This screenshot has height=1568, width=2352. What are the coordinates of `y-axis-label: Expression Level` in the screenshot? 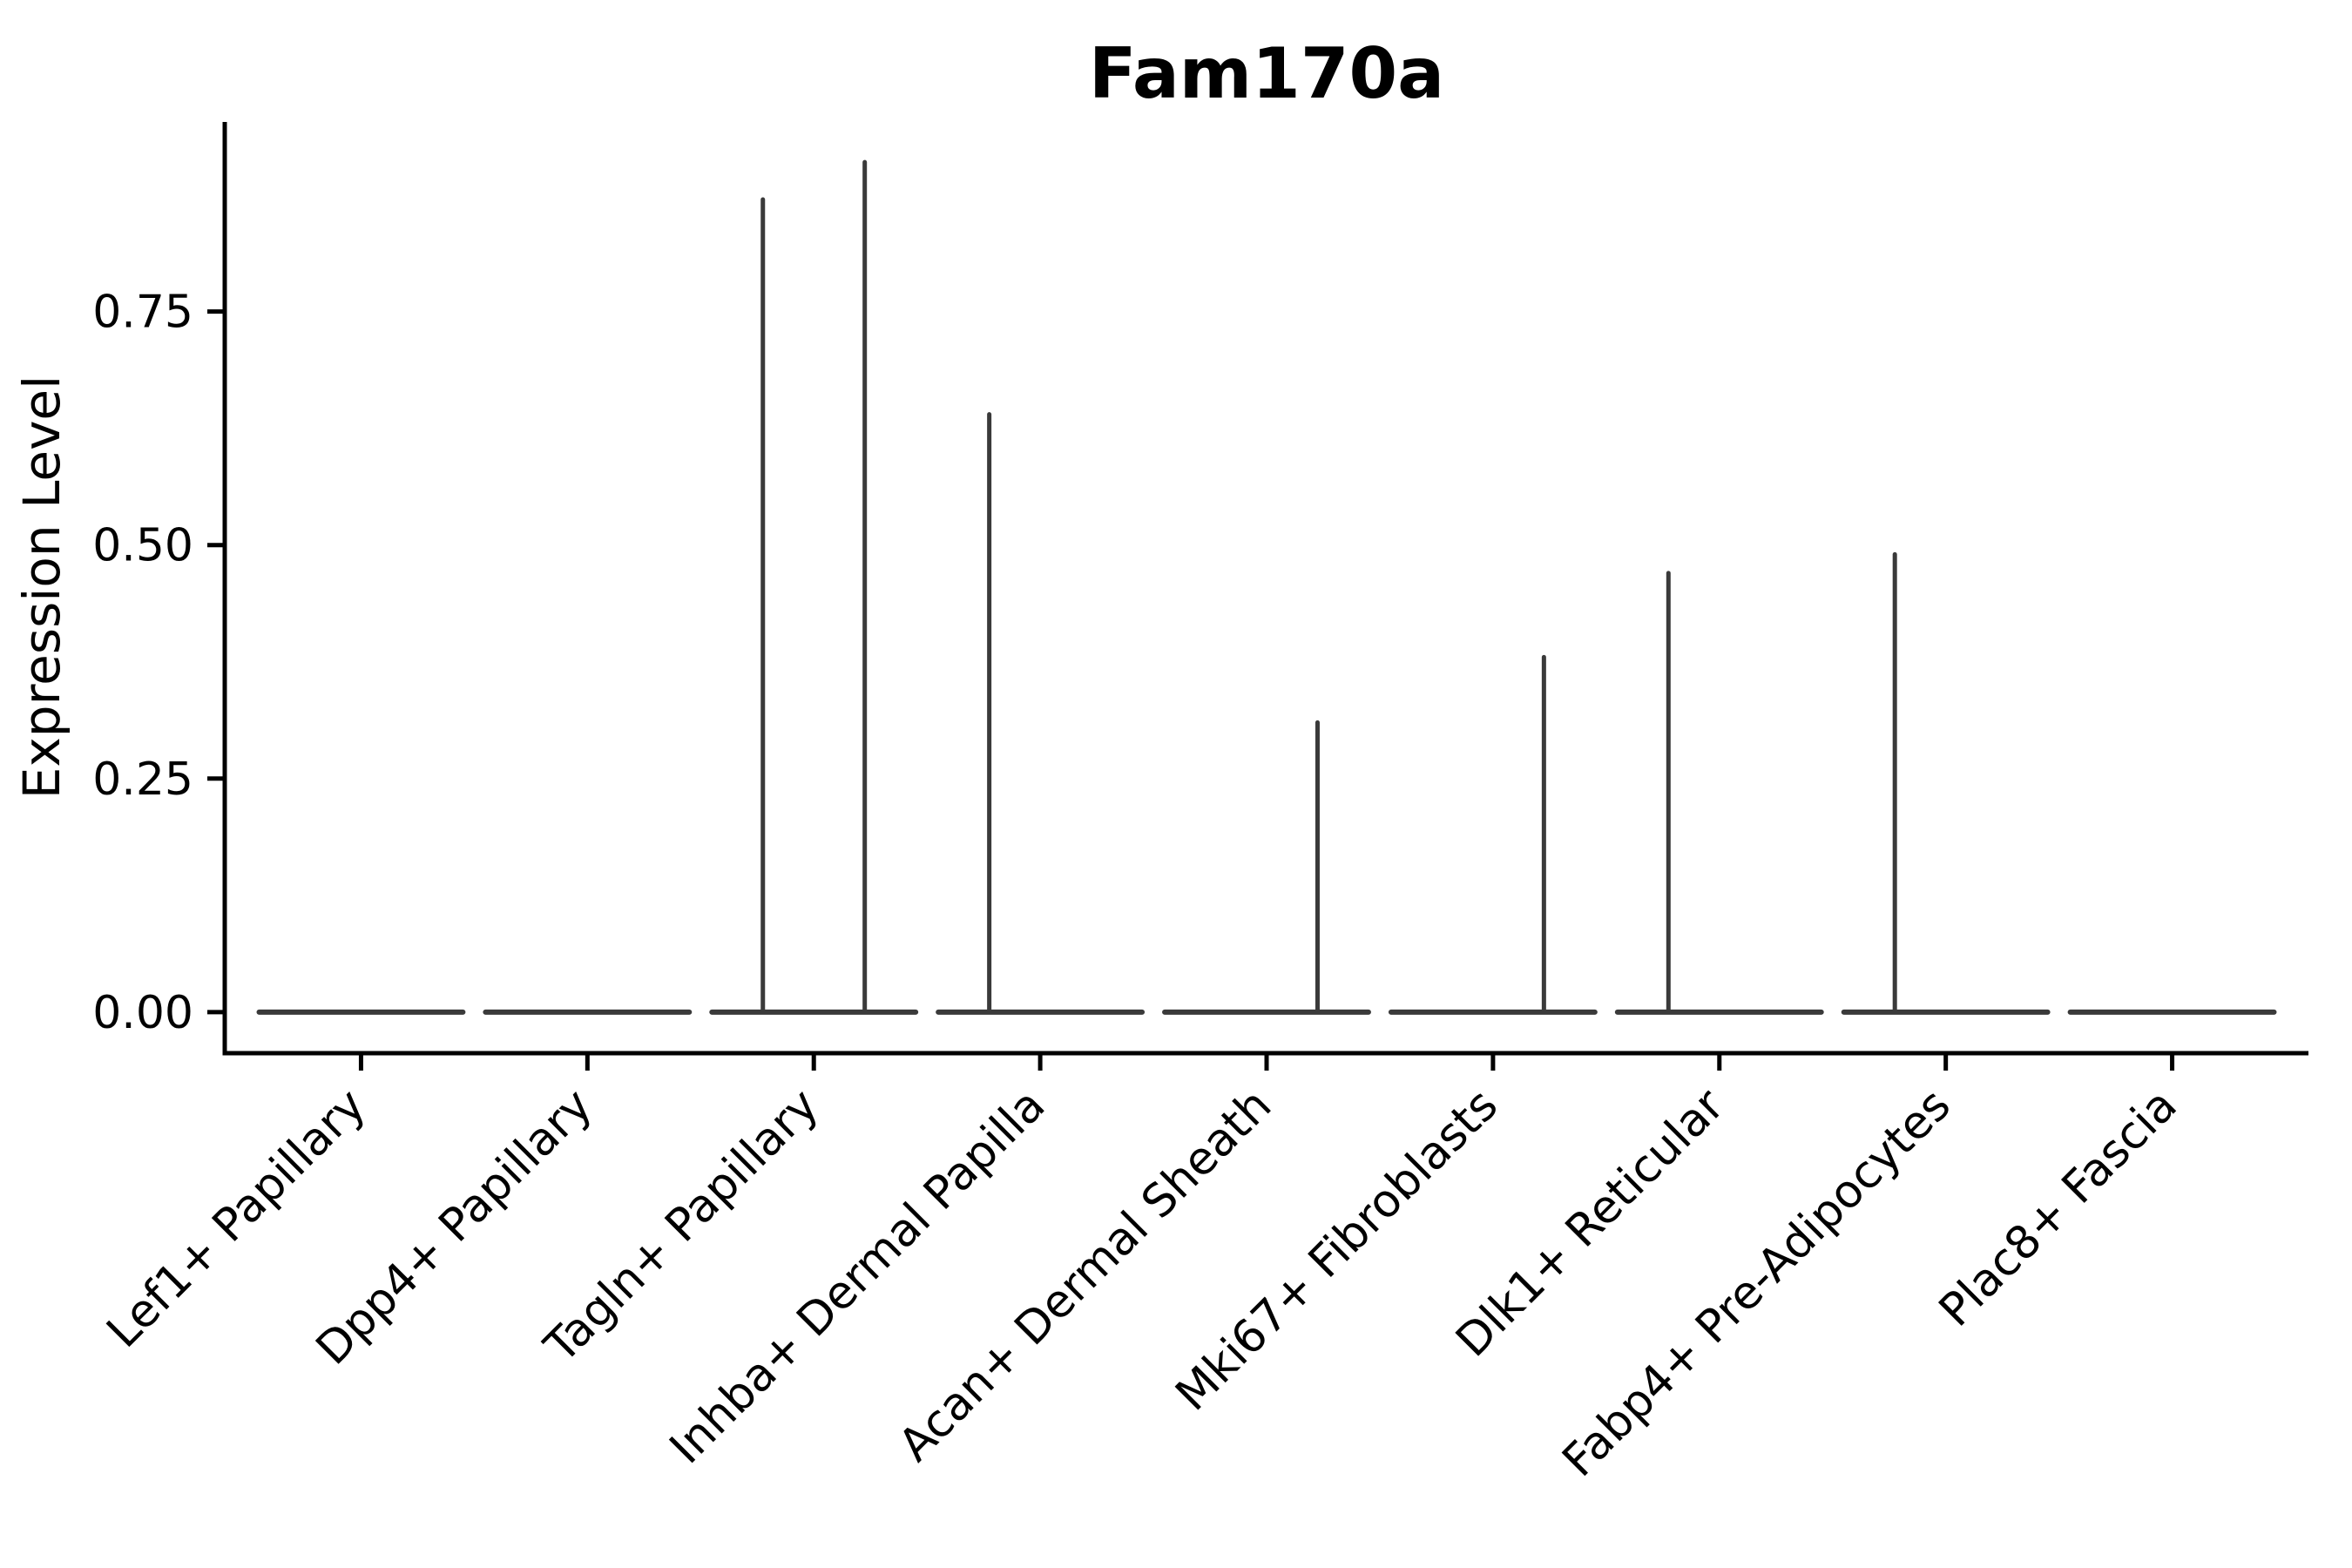 It's located at (41, 587).